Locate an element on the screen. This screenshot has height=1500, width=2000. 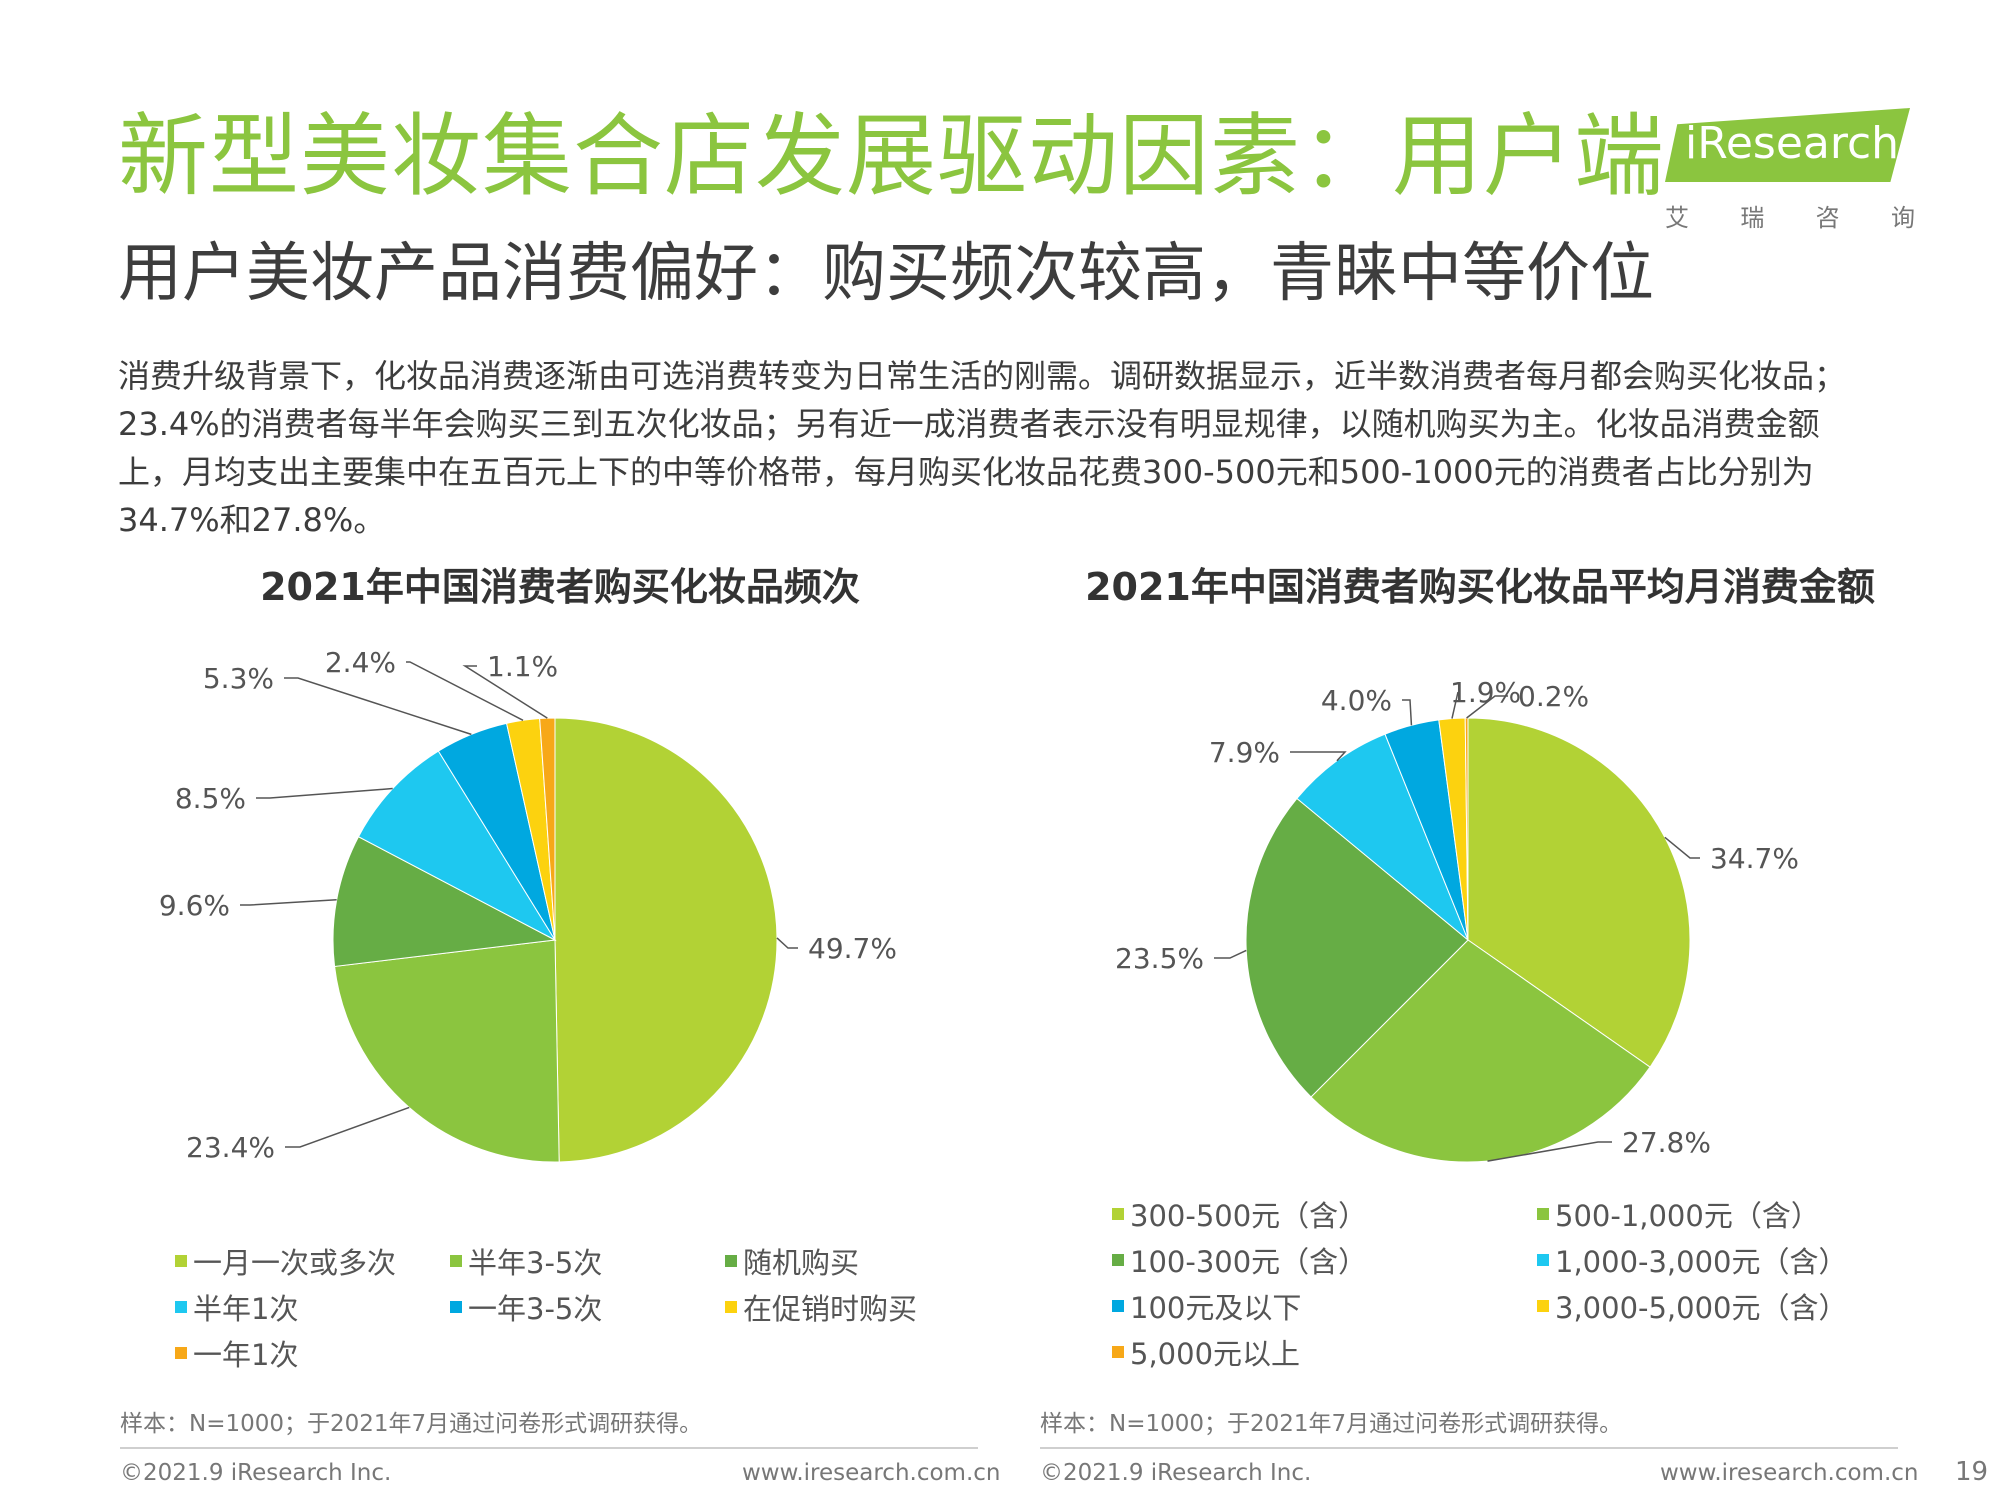
legend-frequency: 一月一次或多次 半年3-5次 随机购买半年1次 一年3-5次 在促销时购买一年1次 is located at coordinates (575, 1310).